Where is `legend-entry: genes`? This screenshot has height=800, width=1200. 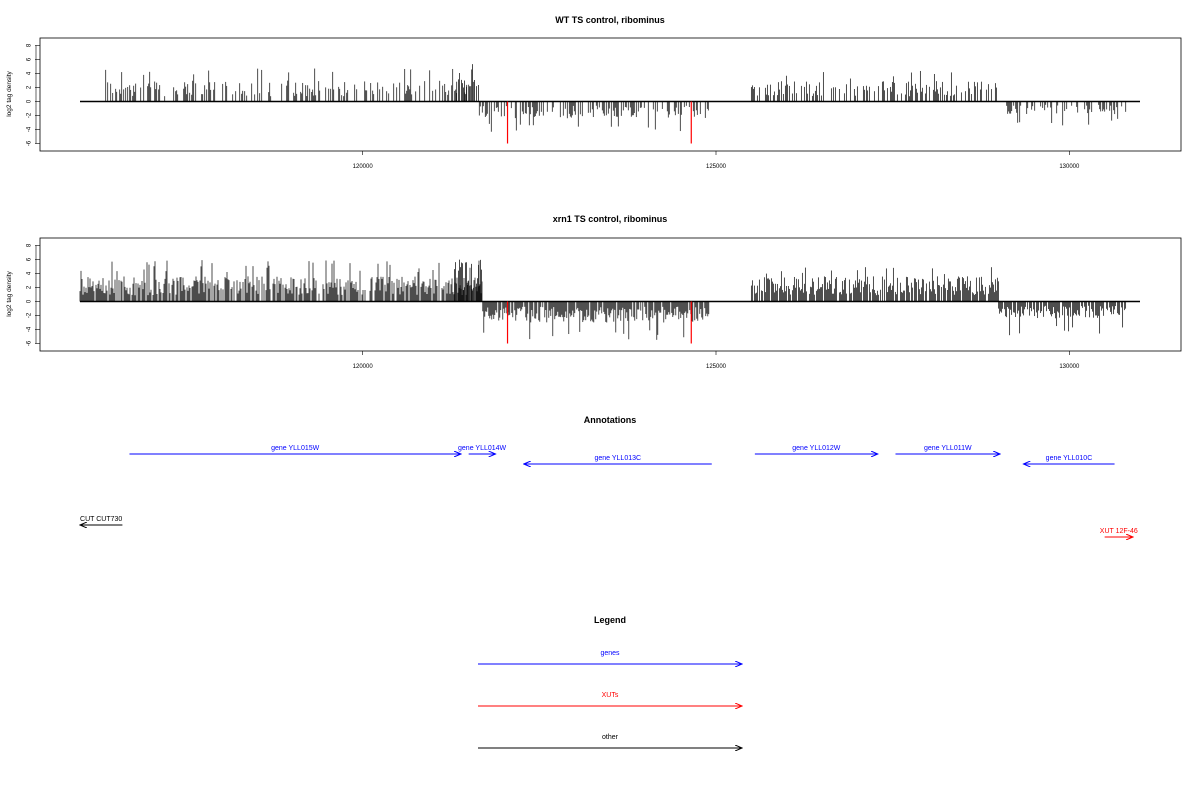
legend-entry: genes is located at coordinates (610, 657).